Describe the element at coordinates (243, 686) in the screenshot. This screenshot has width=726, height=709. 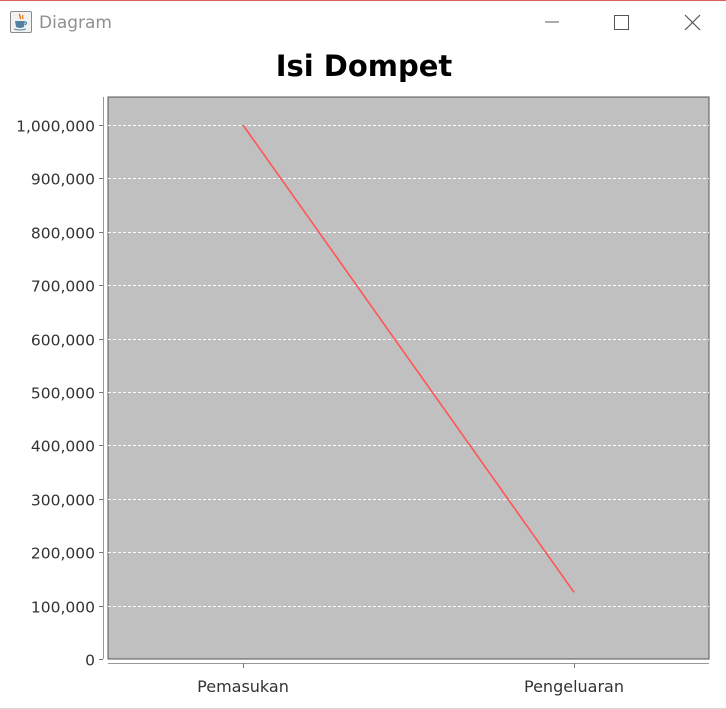
I see `x-tick-label: Pemasukan` at that location.